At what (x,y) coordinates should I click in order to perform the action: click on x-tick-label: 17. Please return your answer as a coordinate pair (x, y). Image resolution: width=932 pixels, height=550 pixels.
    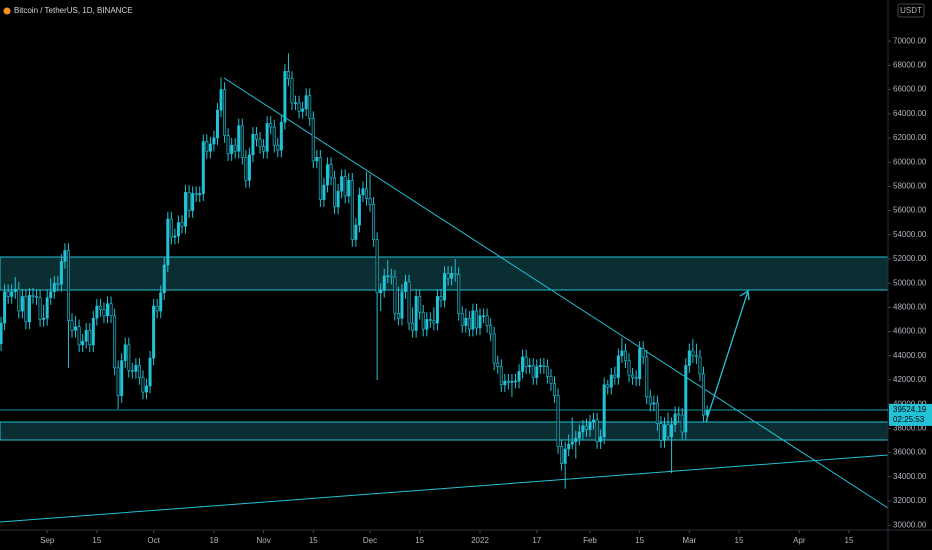
    Looking at the image, I should click on (536, 540).